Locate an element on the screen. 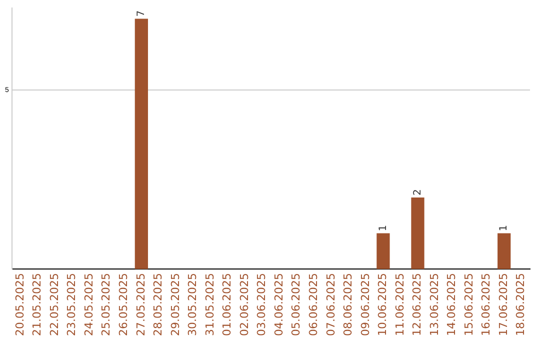 The width and height of the screenshot is (540, 340). x-tick-label: 06.06.2025 is located at coordinates (313, 304).